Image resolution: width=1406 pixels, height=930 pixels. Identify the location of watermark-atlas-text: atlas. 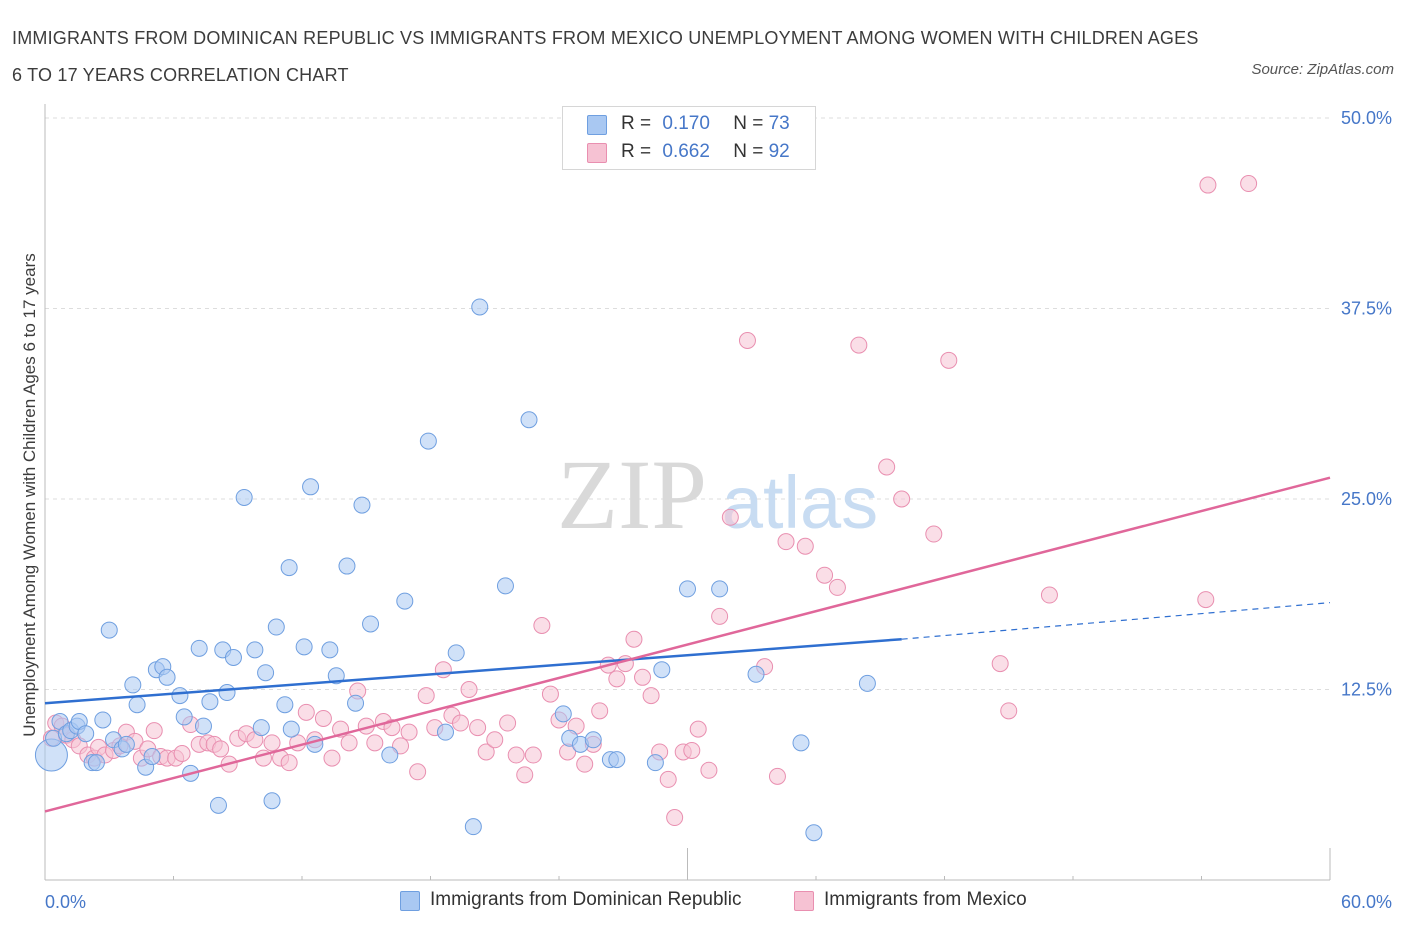
(800, 502).